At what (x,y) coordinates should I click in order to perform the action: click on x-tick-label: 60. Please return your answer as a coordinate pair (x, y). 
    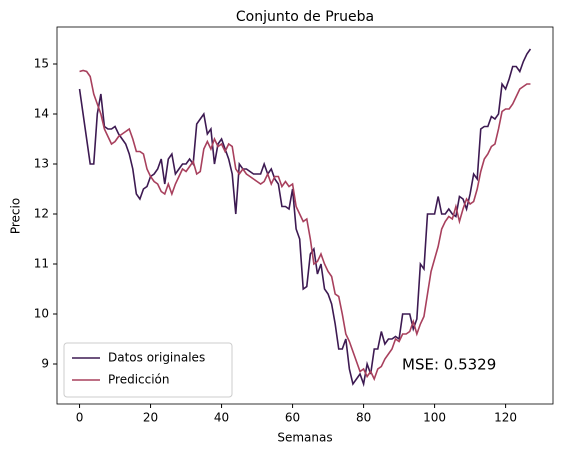
    Looking at the image, I should click on (292, 418).